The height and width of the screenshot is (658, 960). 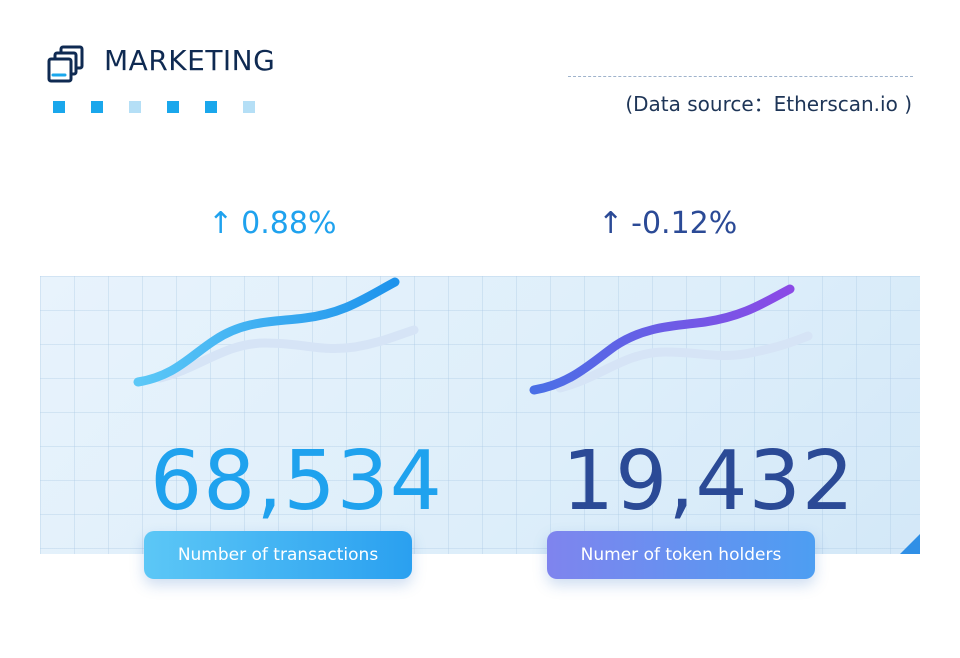 I want to click on divider, so click(x=740, y=76).